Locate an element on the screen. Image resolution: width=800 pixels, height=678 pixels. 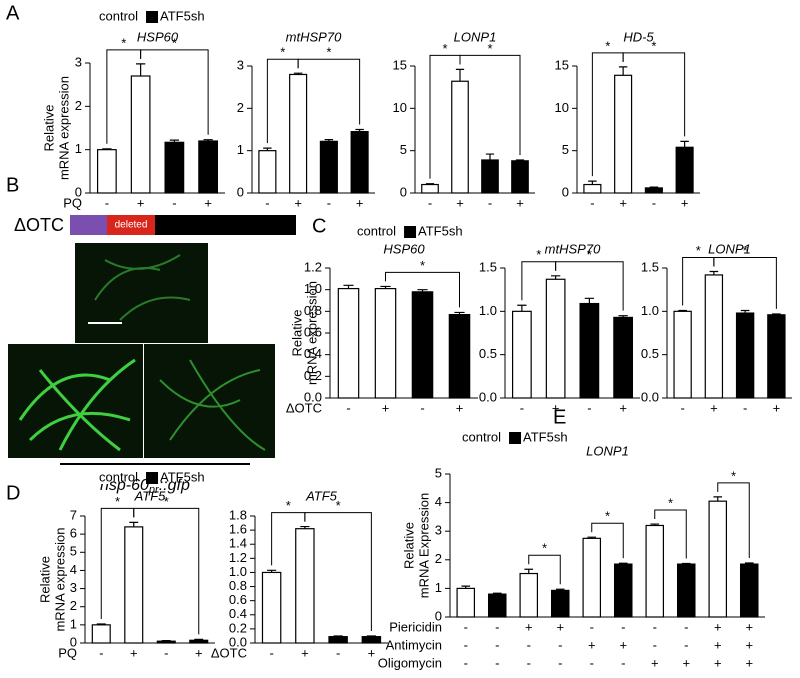
panel-label: E is located at coordinates (559, 417).